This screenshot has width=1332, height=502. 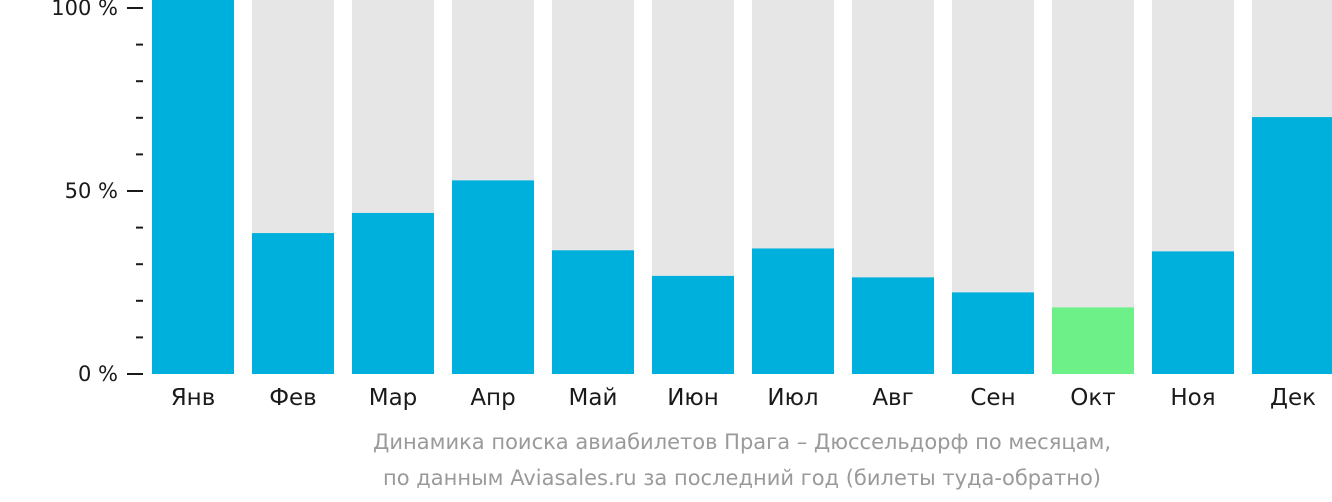 I want to click on x-tick-label: Июл, so click(x=792, y=398).